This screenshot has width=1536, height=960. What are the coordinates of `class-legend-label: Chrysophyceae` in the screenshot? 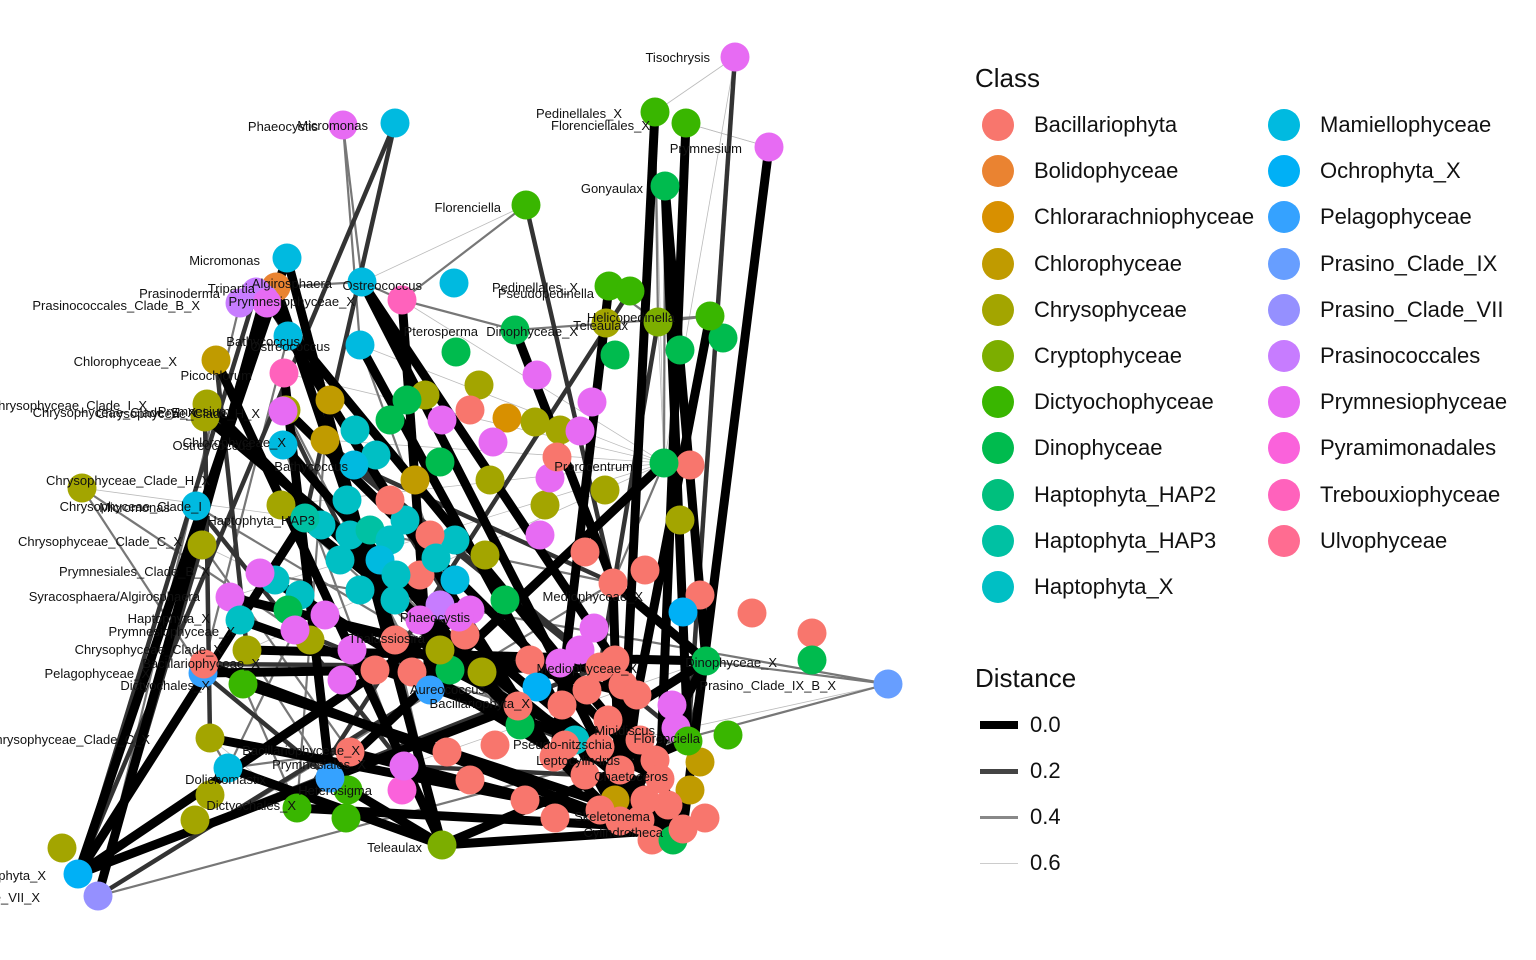 It's located at (1110, 309).